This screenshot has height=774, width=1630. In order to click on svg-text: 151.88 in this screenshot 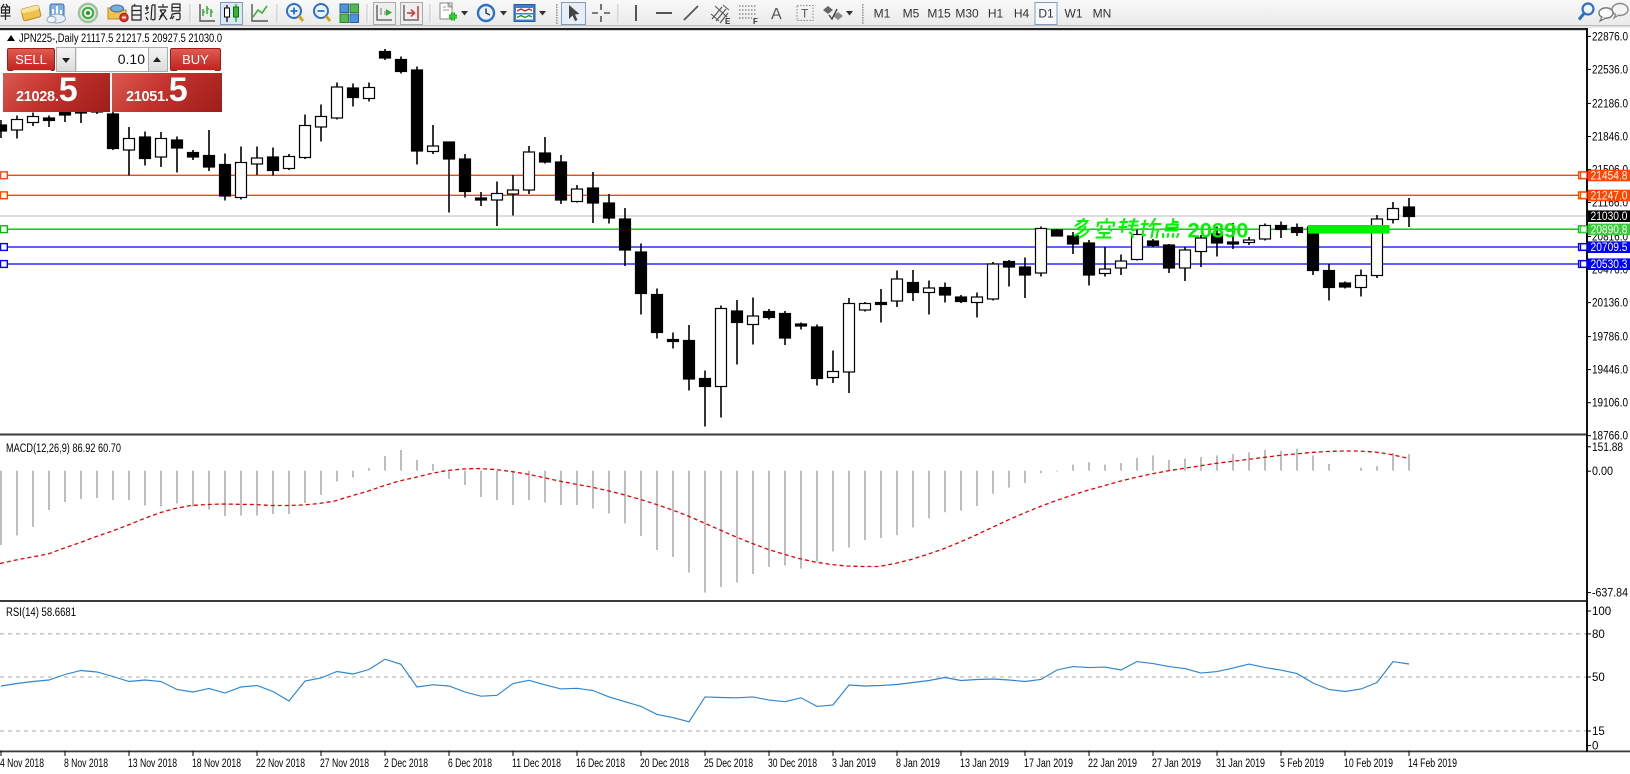, I will do `click(1607, 448)`.